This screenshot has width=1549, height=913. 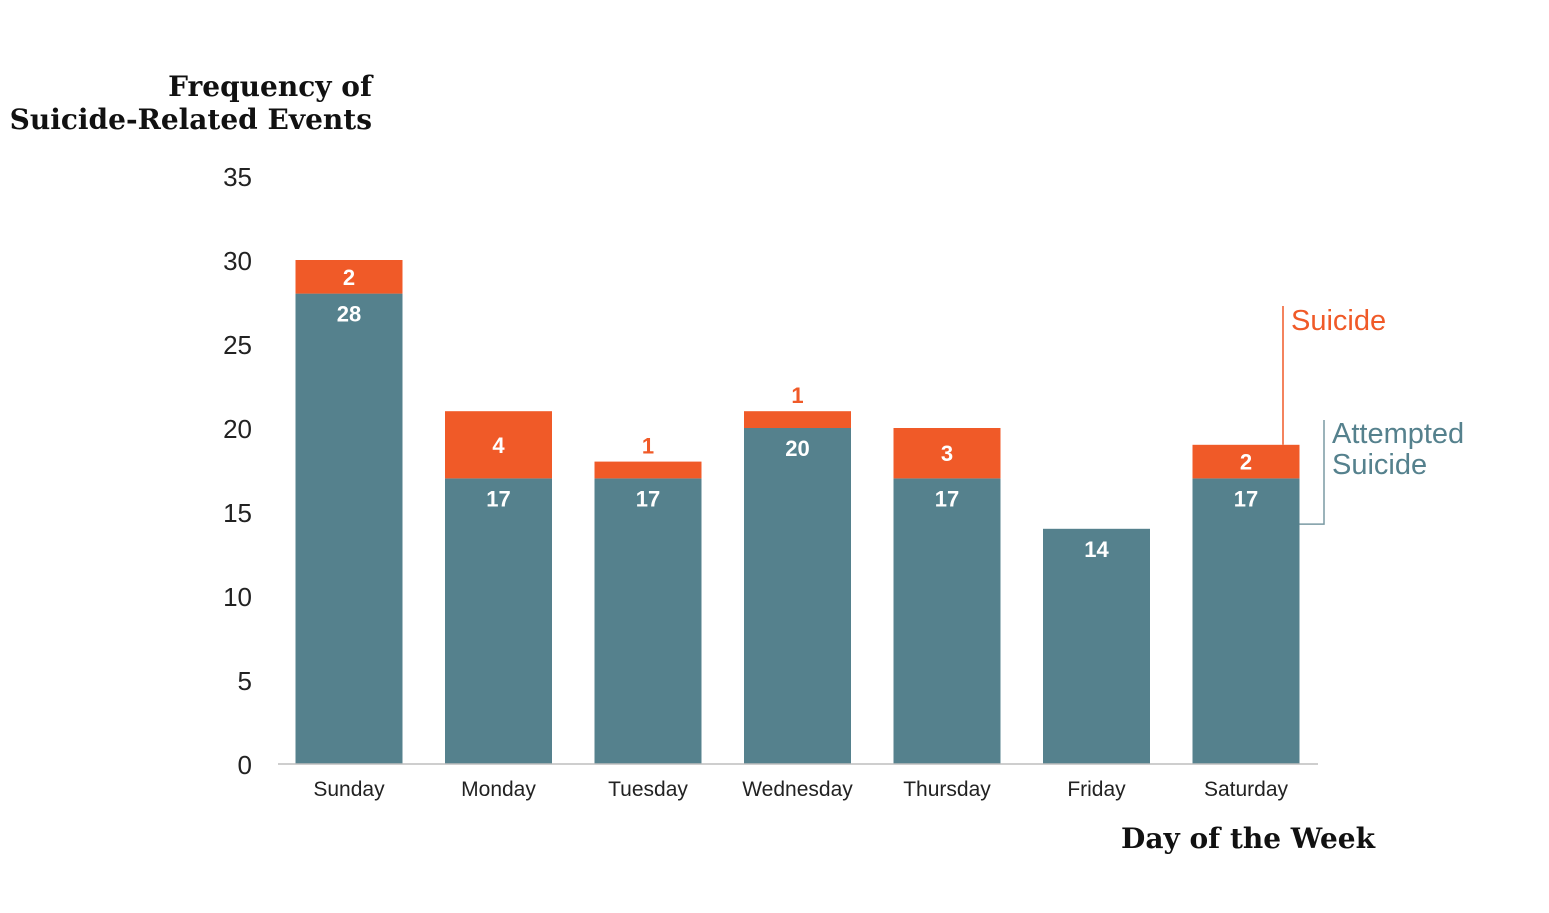 I want to click on x-category-label: Wednesday, so click(x=797, y=789).